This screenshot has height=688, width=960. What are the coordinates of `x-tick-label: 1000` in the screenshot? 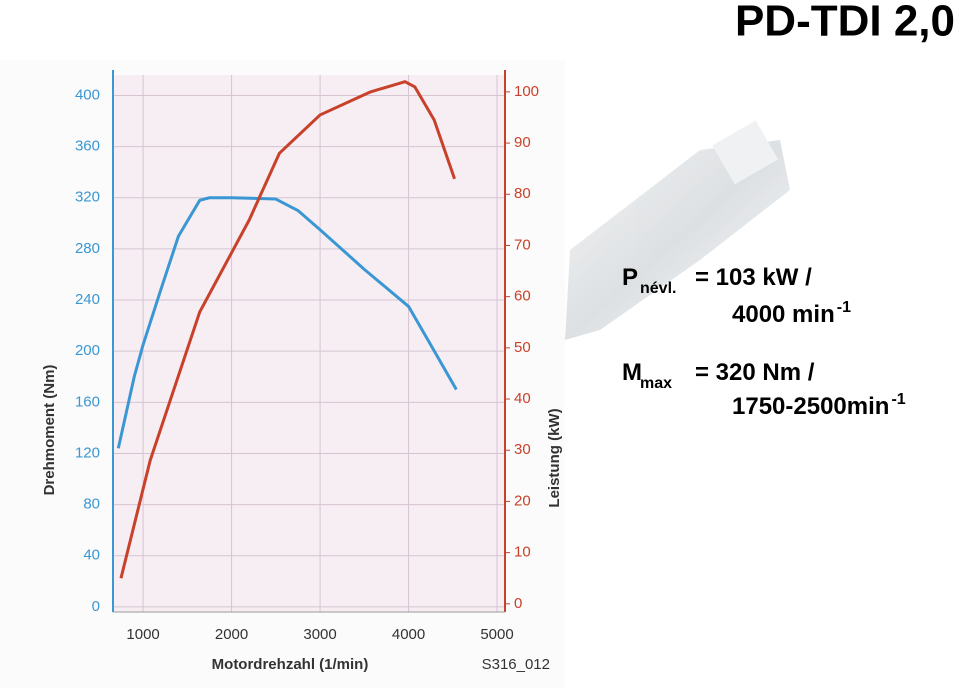 It's located at (142, 634).